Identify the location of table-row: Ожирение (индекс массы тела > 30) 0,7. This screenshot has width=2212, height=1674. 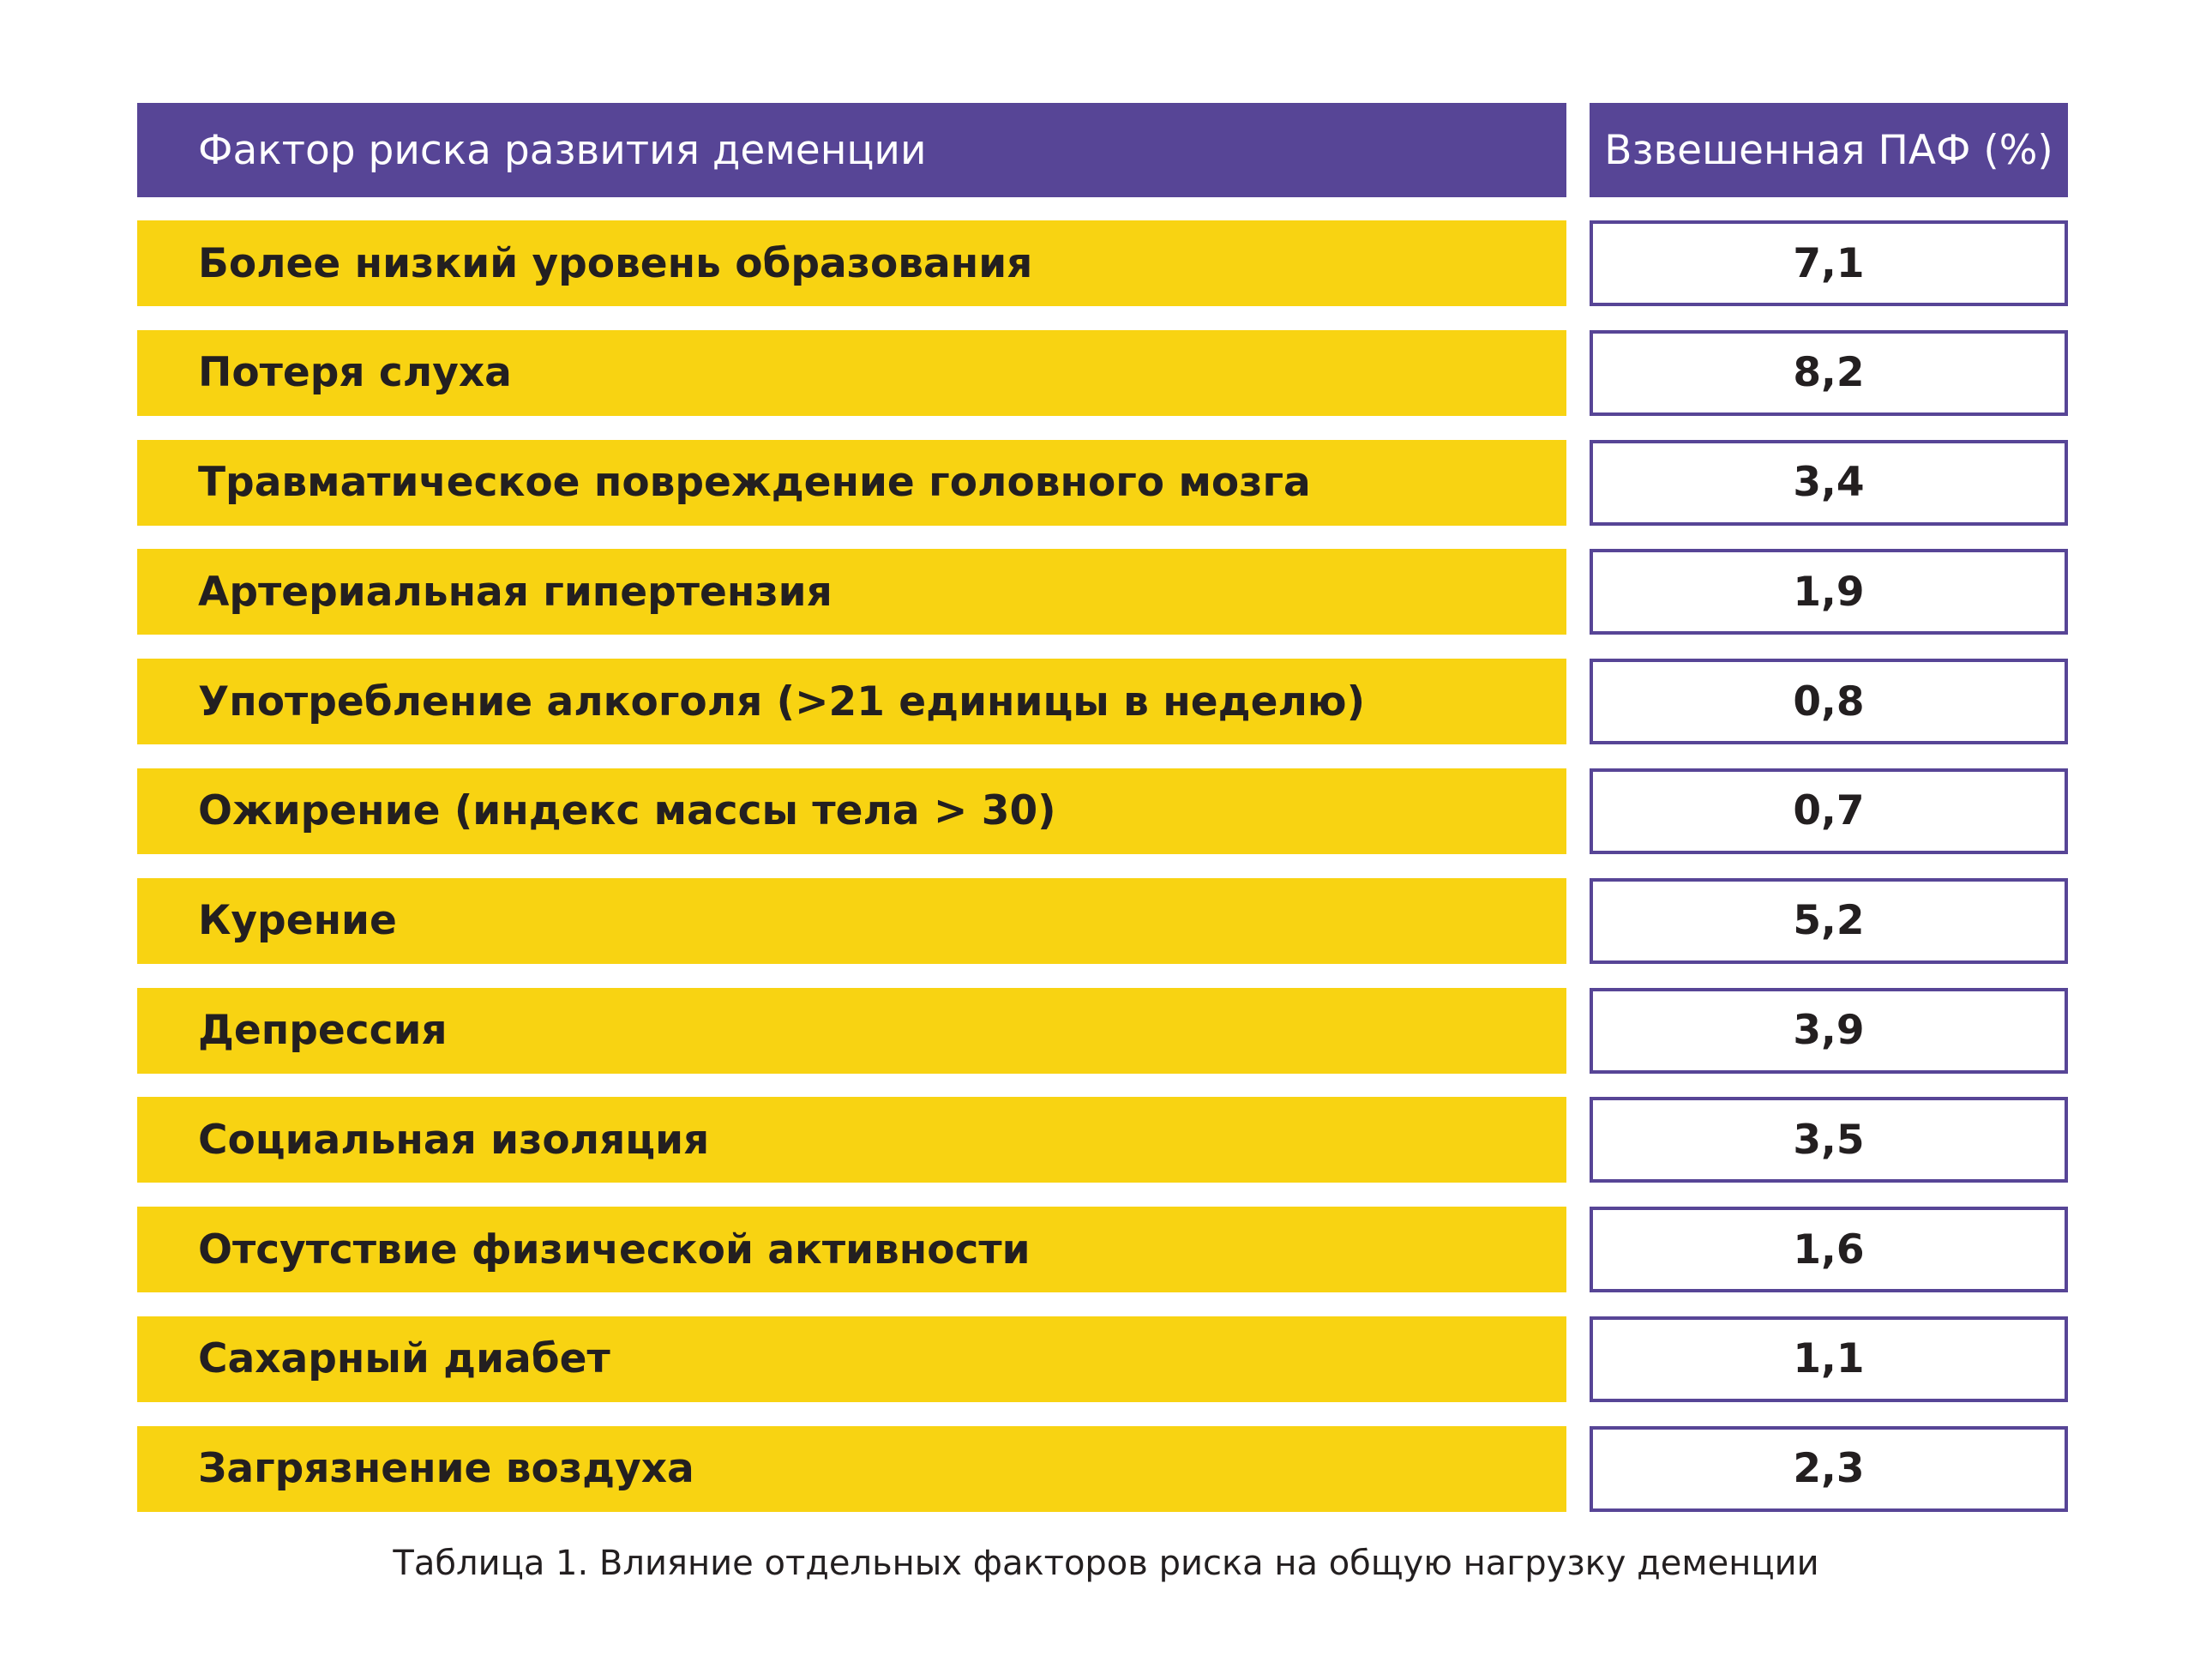
(1102, 811).